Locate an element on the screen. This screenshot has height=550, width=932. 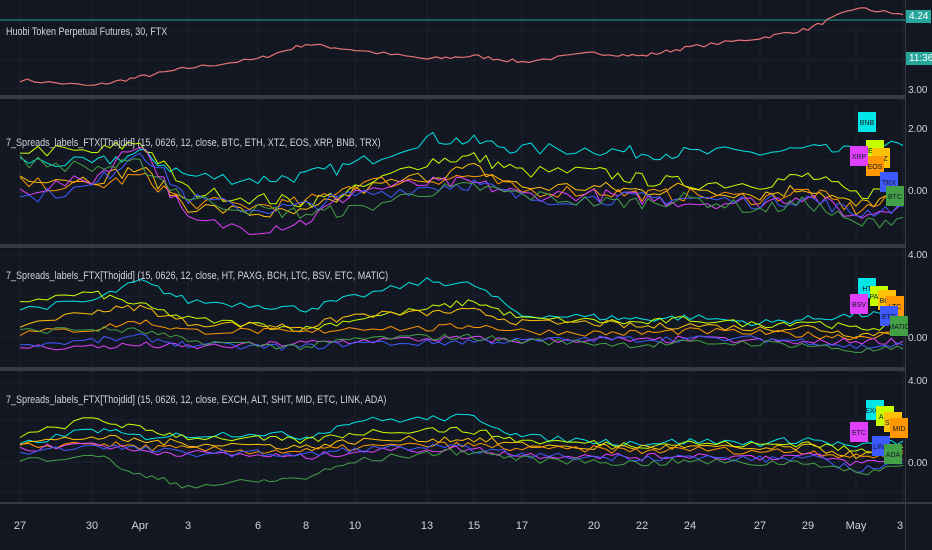
series-line-btc is located at coordinates (461, 191).